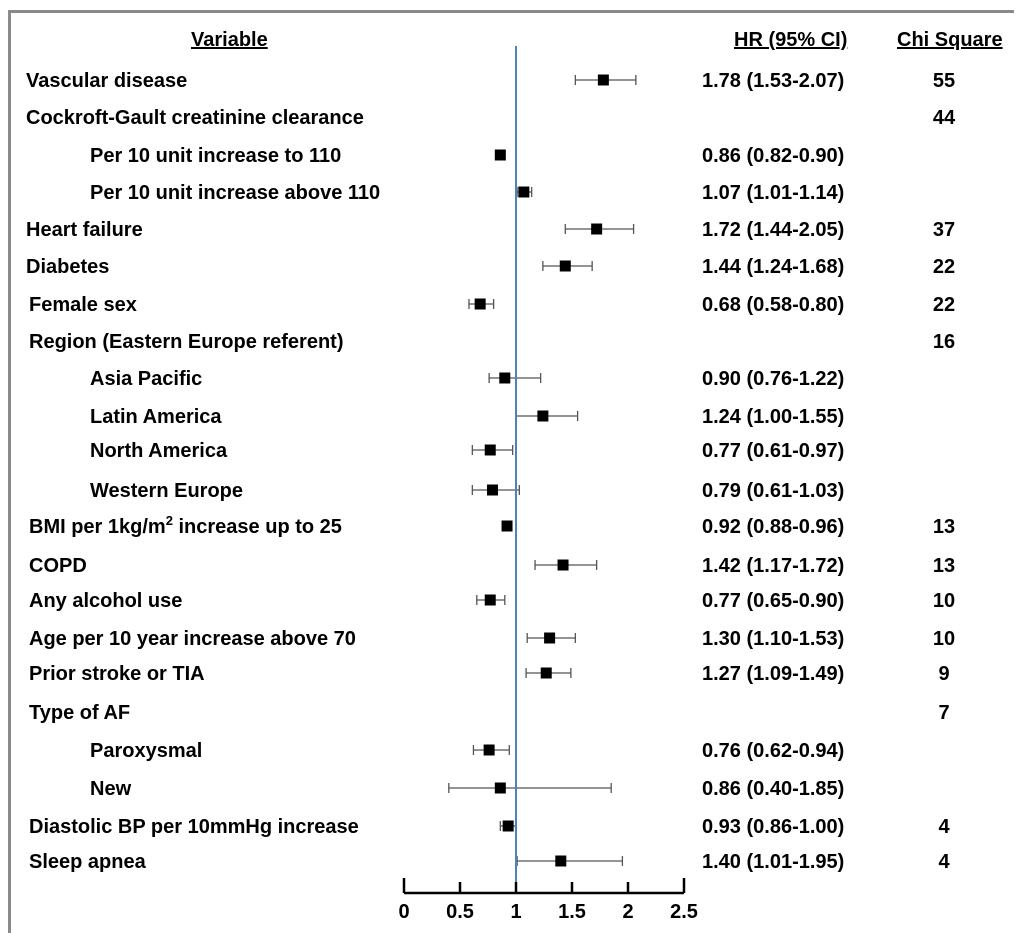 The image size is (1016, 933). Describe the element at coordinates (773, 81) in the screenshot. I see `row-hr-1: 1.78 (1.53-2.07)` at that location.